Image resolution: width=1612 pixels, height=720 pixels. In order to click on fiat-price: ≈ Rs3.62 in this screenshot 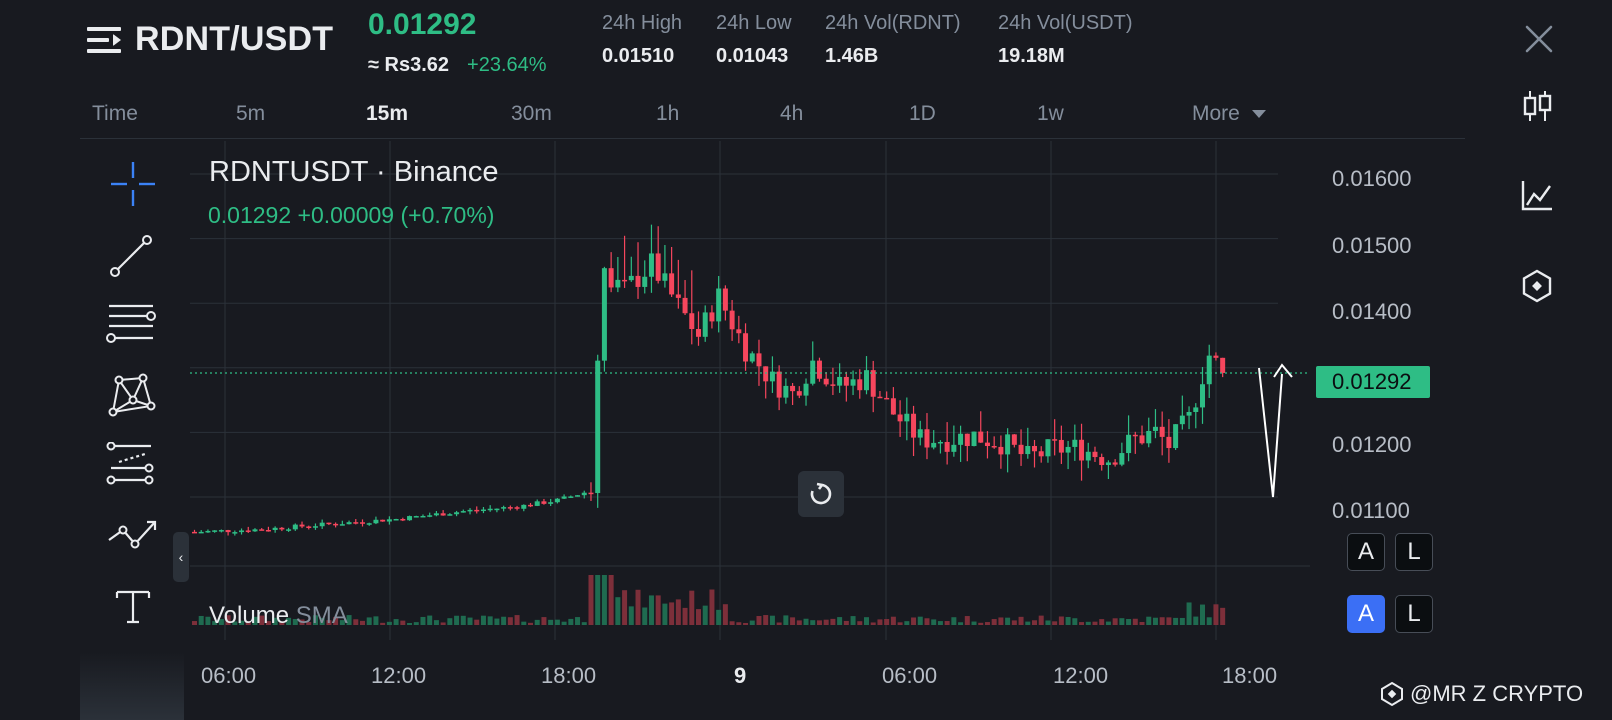, I will do `click(409, 65)`.